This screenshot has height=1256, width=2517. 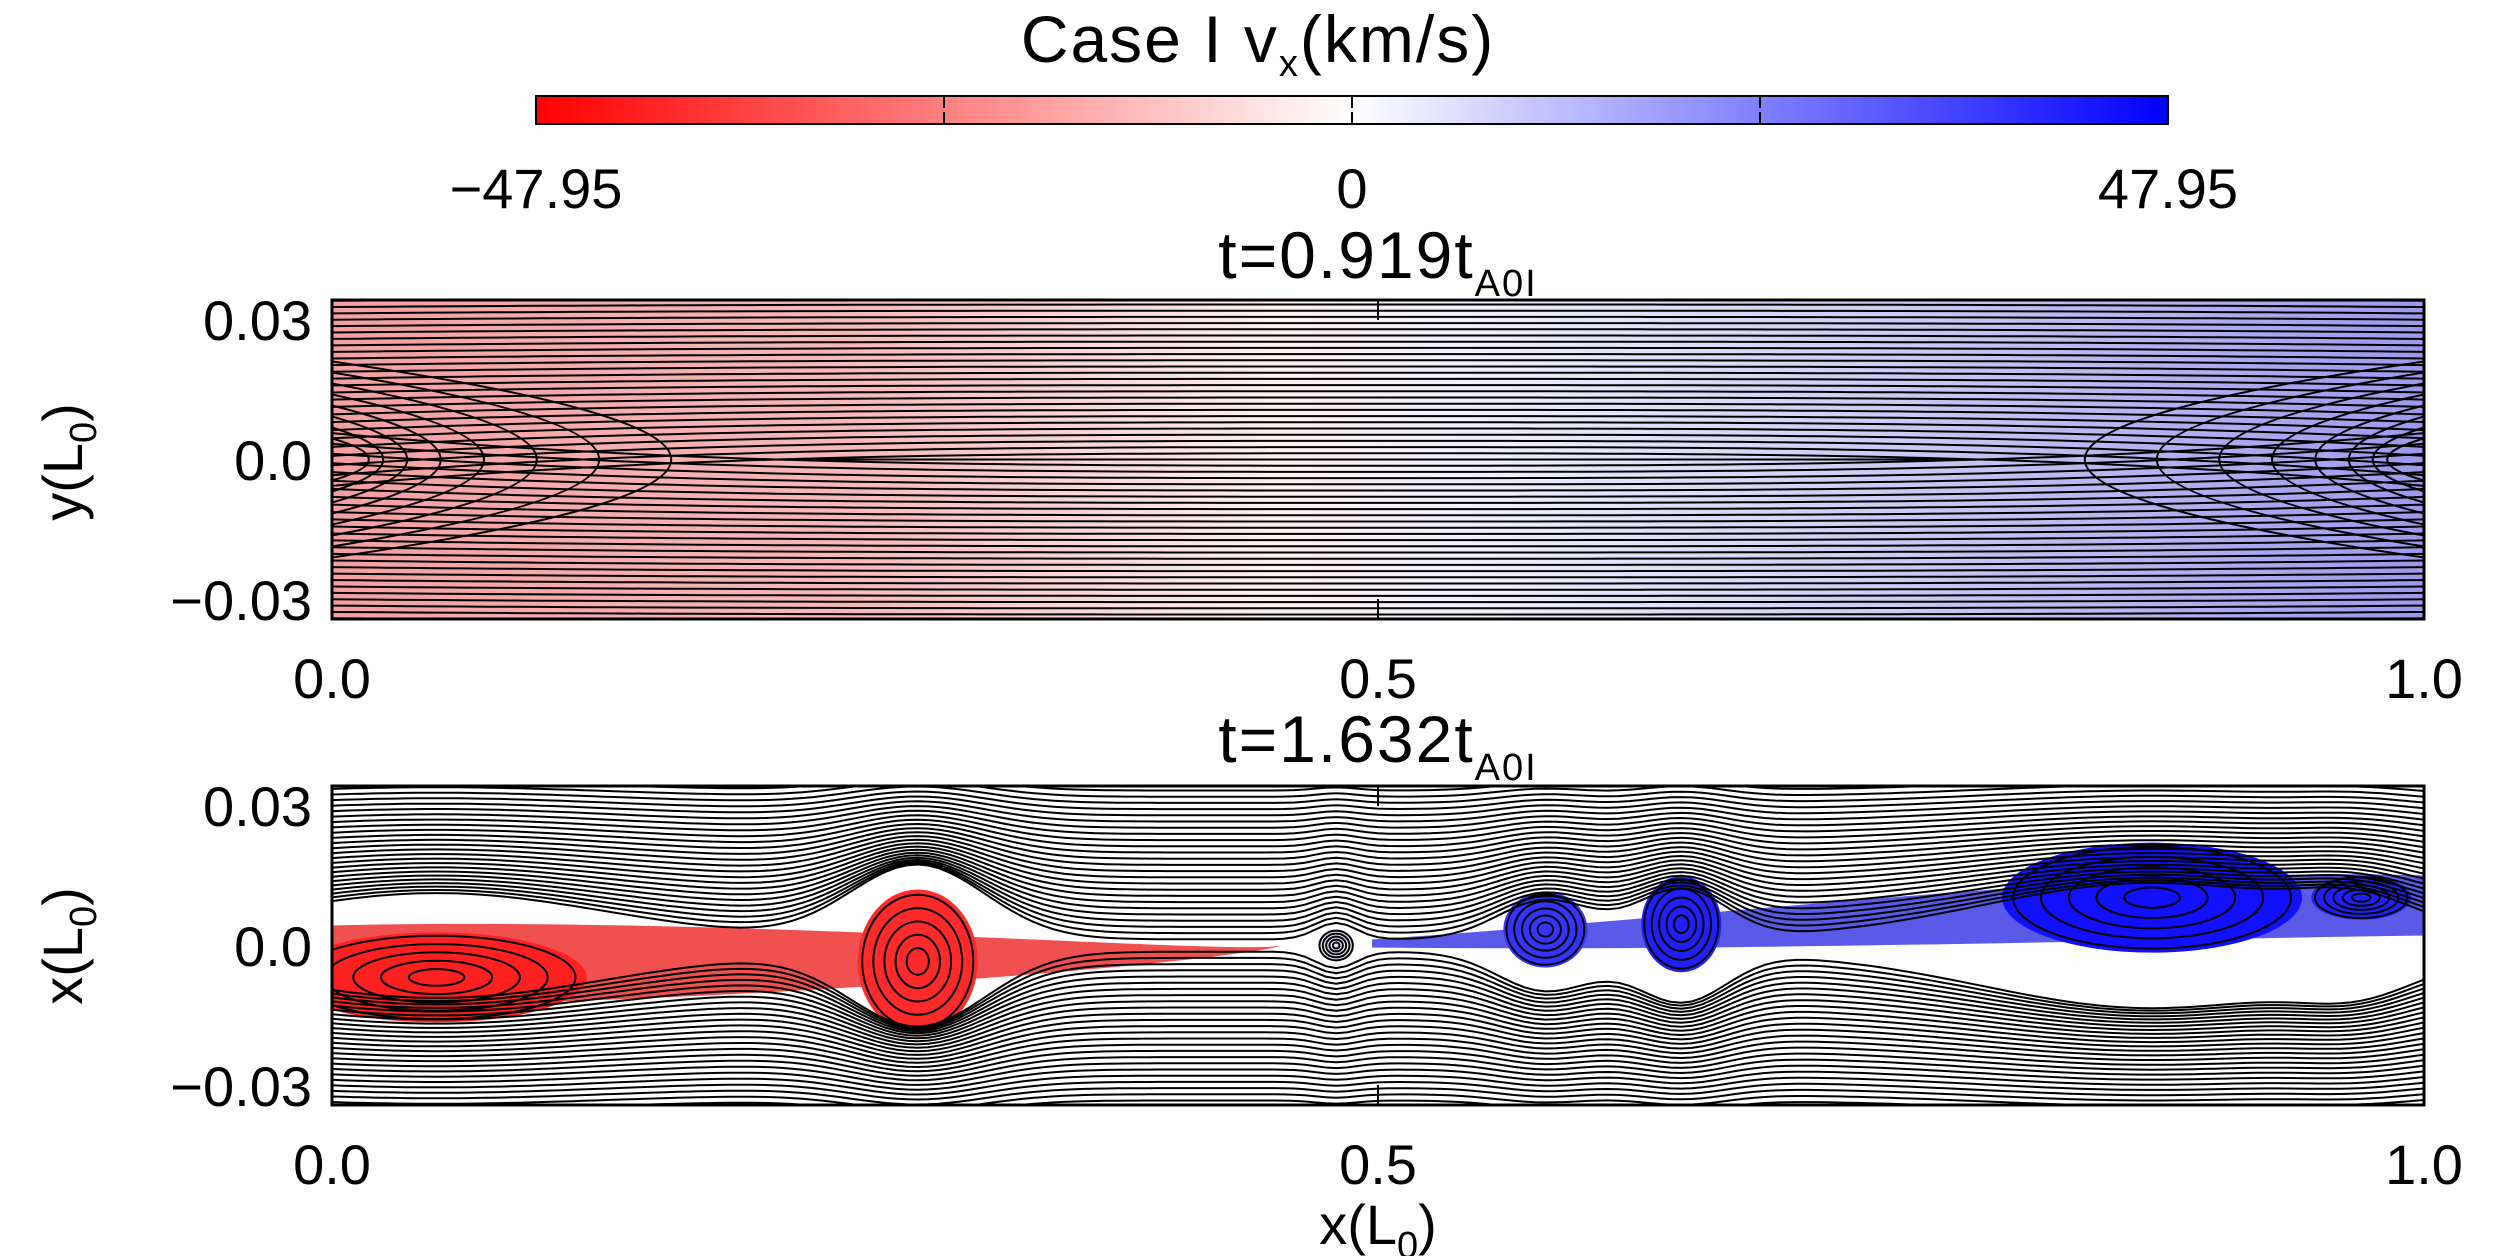 I want to click on panel1-ytick-top: 0.03, so click(x=257, y=320).